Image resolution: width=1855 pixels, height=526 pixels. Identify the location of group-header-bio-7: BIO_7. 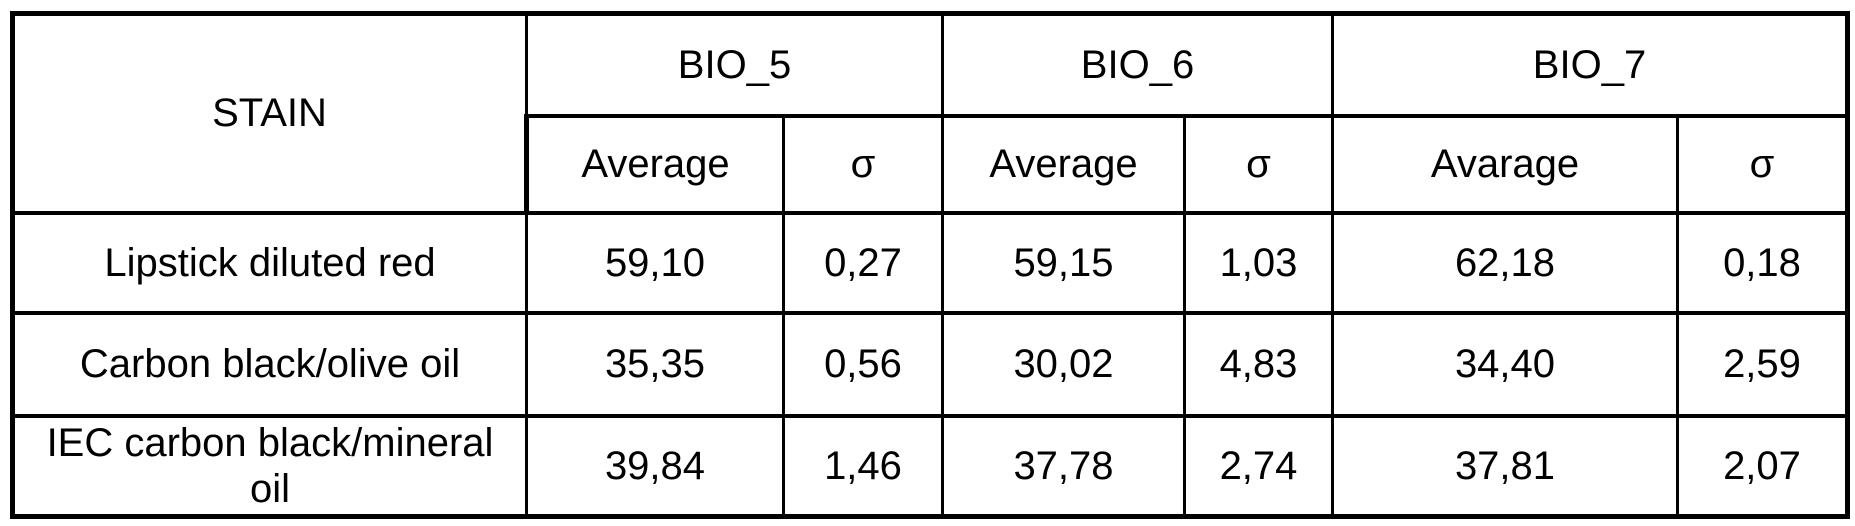
(1590, 64).